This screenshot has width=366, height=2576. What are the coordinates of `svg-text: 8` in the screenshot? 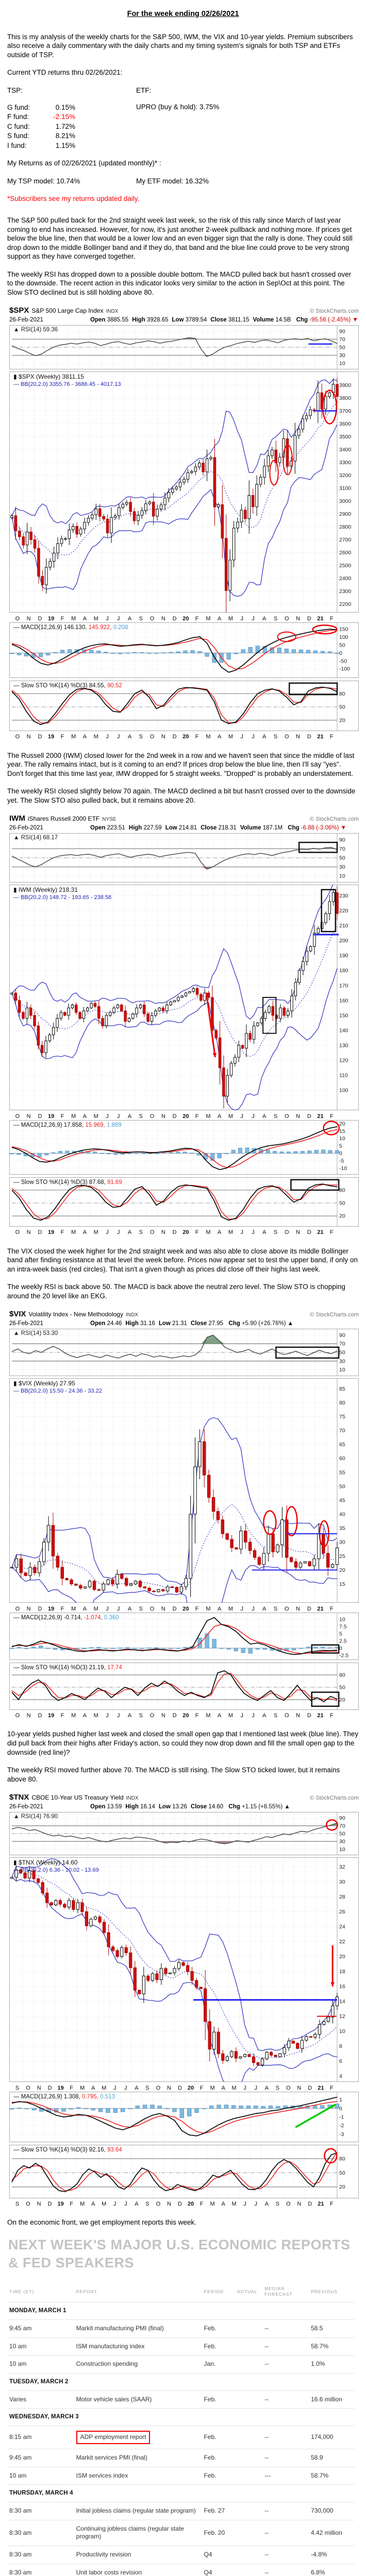 It's located at (340, 2046).